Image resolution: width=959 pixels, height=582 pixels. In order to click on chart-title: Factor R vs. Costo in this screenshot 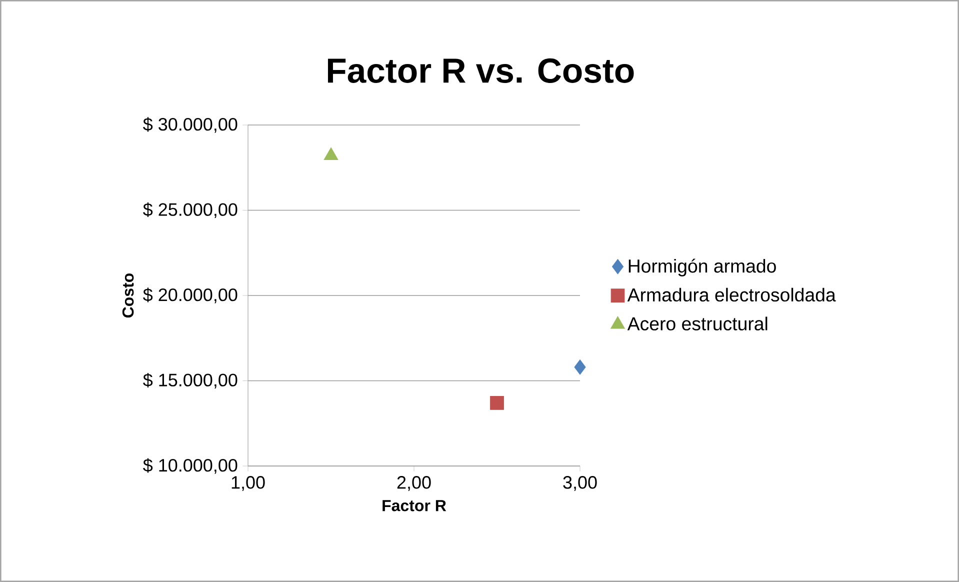, I will do `click(481, 70)`.